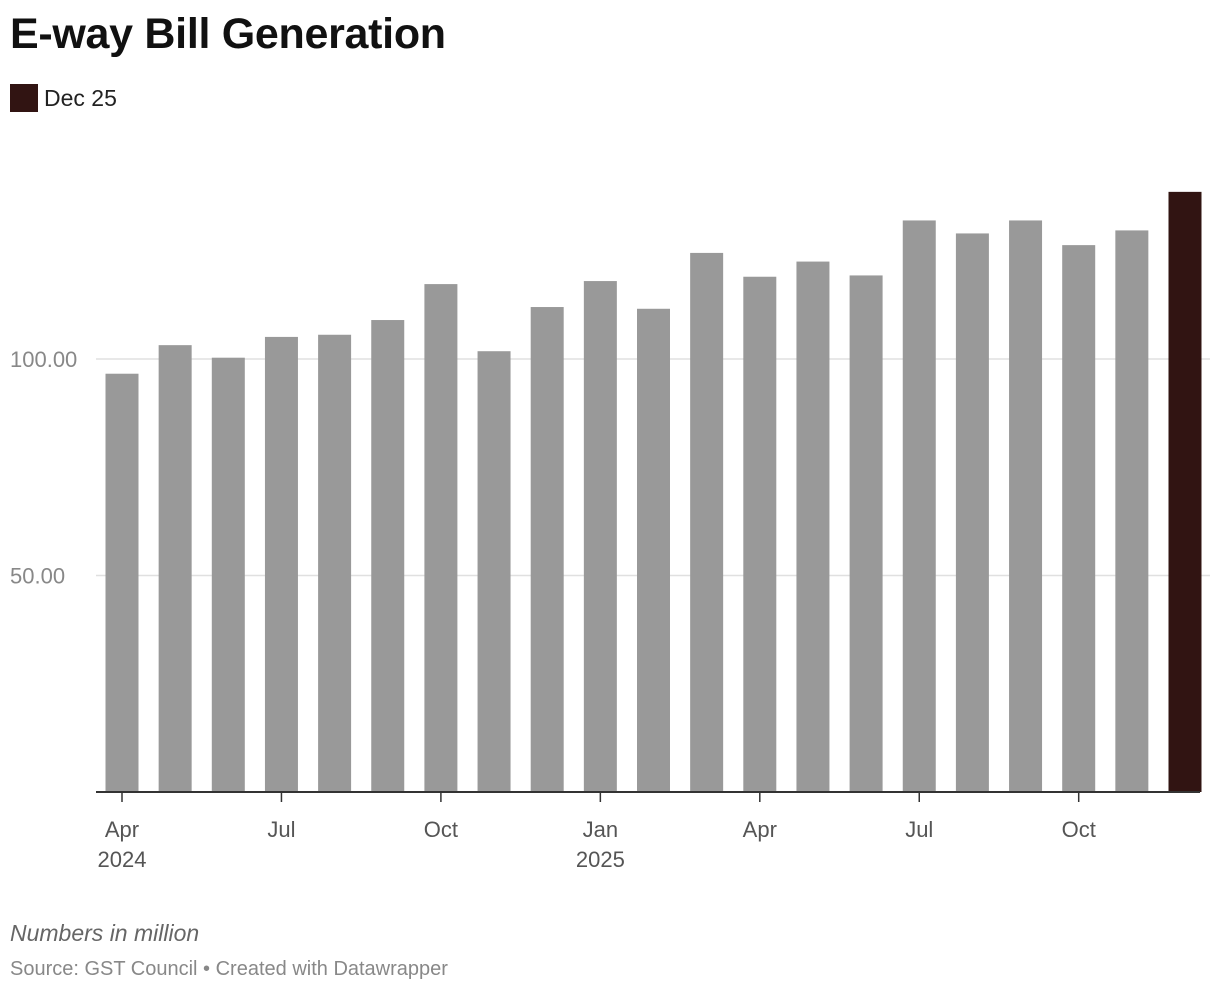  I want to click on chart-title: E-way Bill Generation, so click(228, 34).